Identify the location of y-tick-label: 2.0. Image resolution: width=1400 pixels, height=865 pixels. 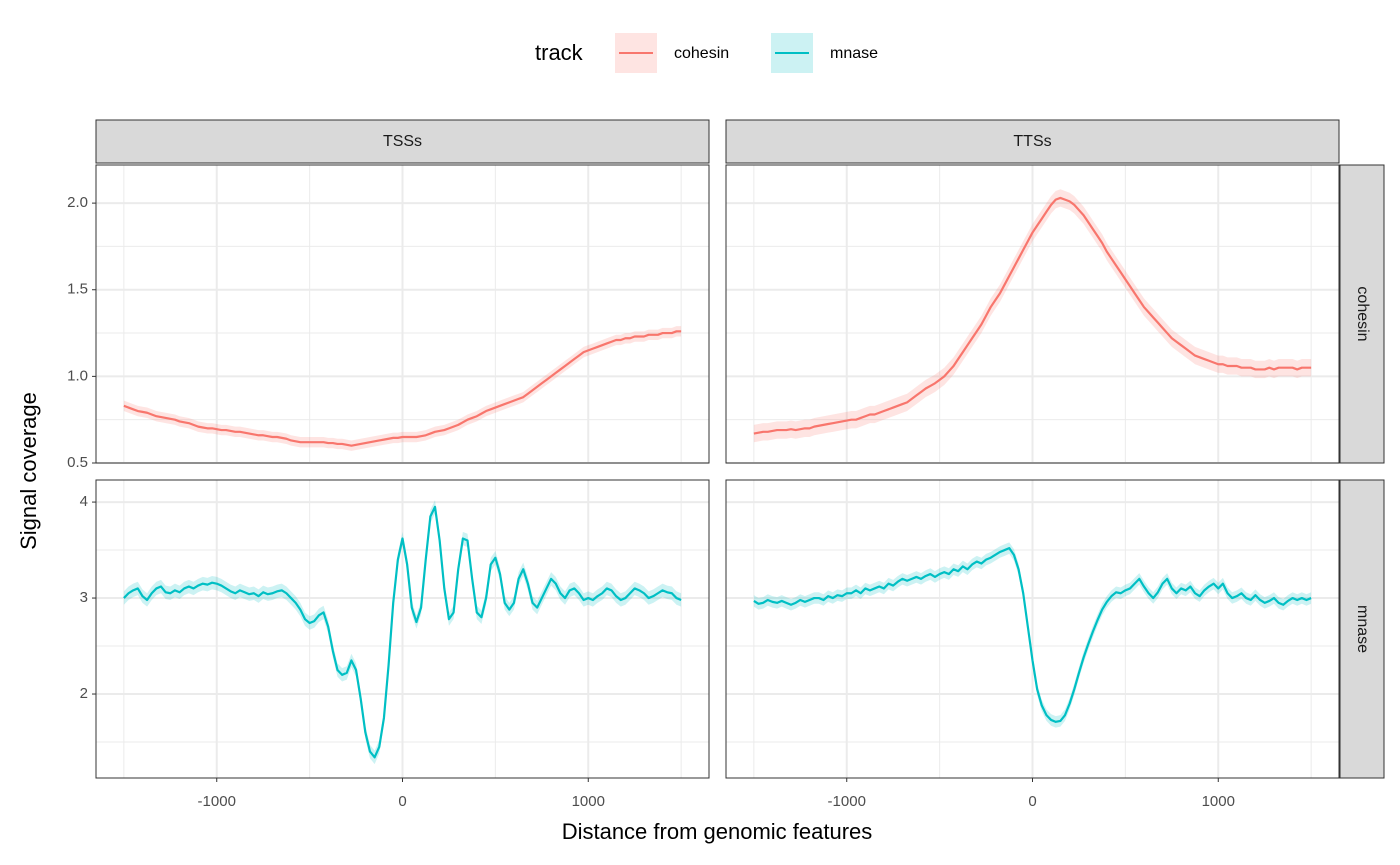
(77, 202).